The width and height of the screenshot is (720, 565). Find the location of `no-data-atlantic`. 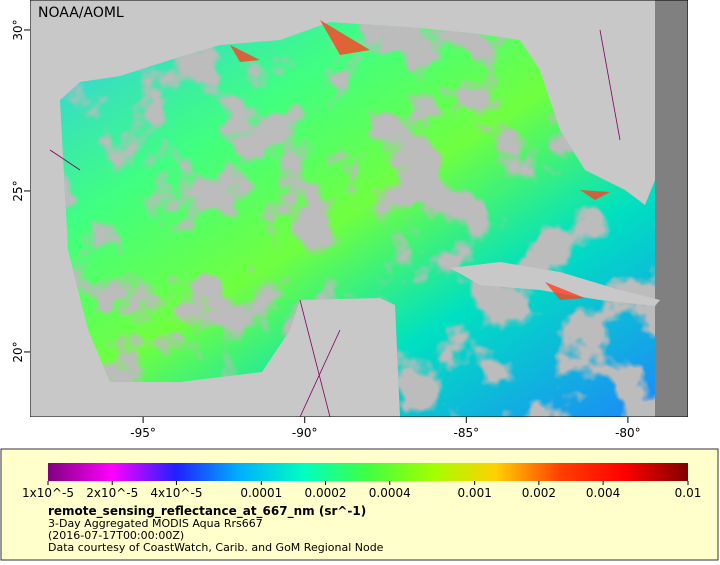

no-data-atlantic is located at coordinates (671, 208).